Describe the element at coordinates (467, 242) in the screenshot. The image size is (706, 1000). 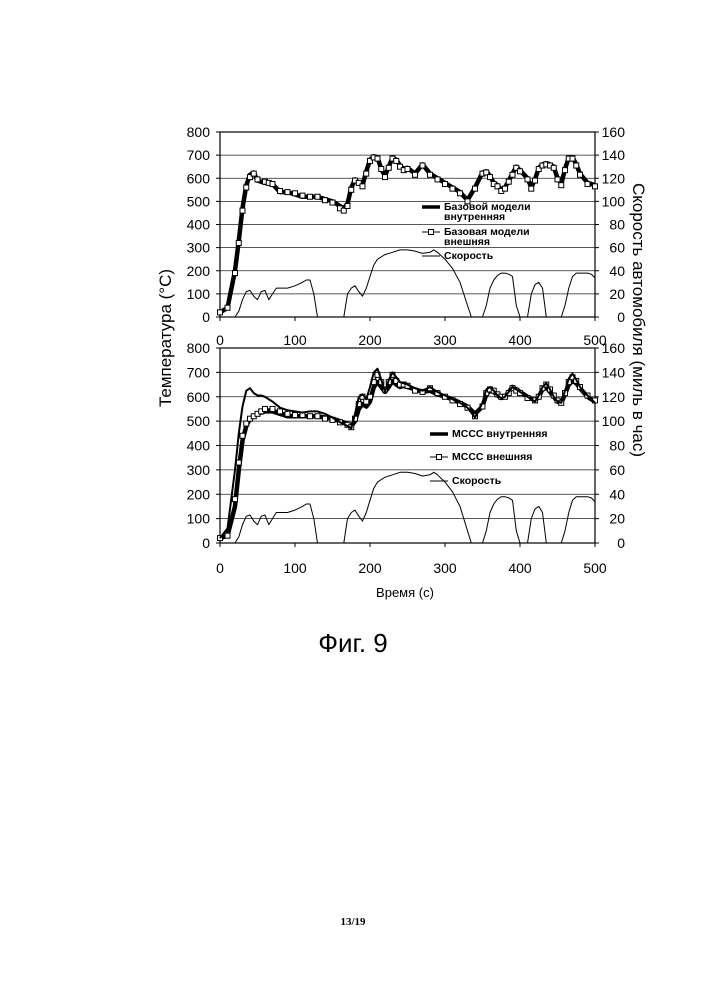
I see `legend-label: внешняя` at that location.